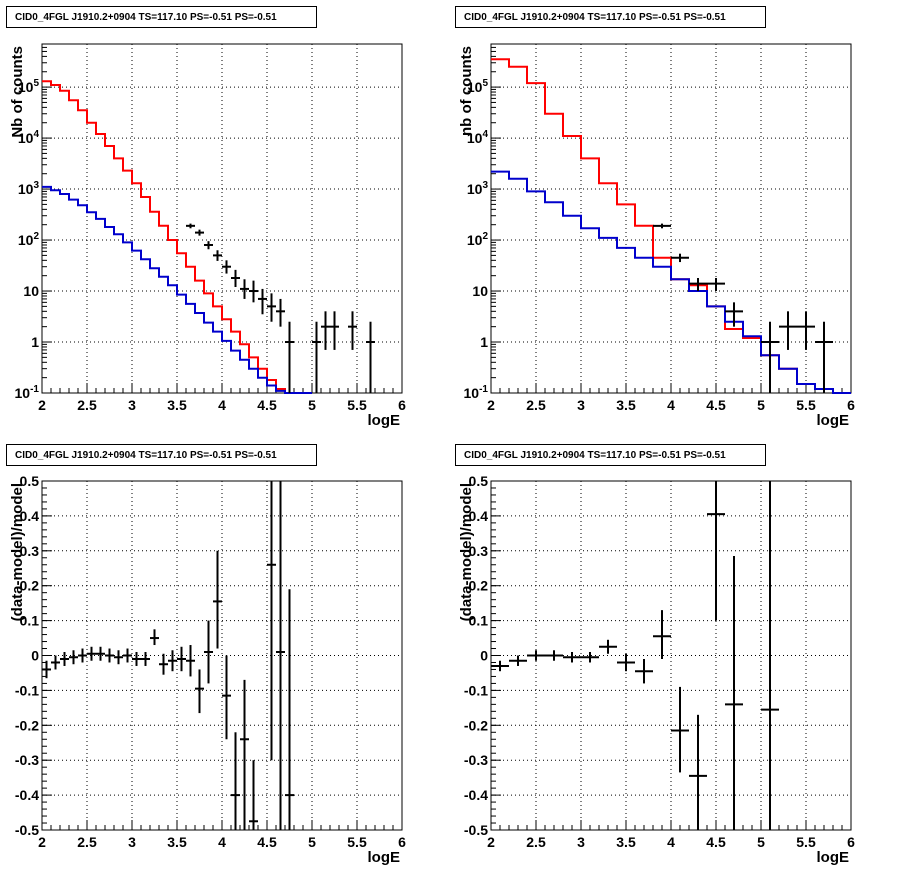 The height and width of the screenshot is (875, 898). I want to click on y-axis-title: Nb of counts, so click(17, 92).